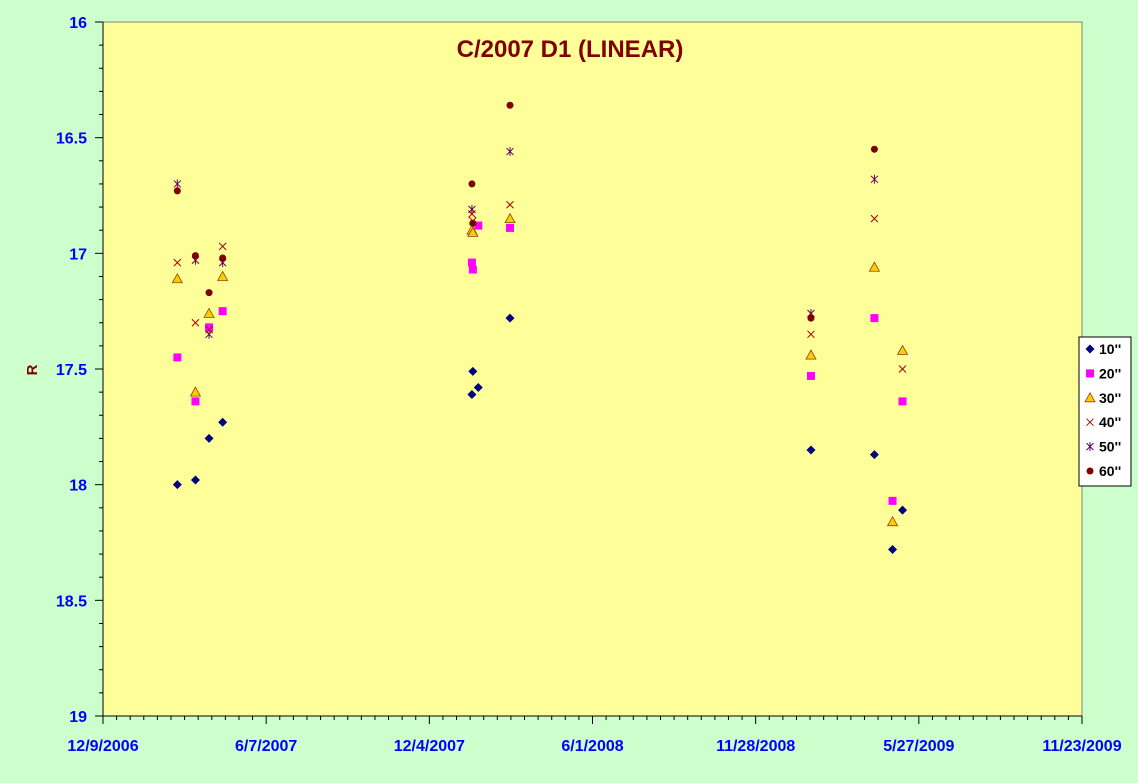 This screenshot has height=783, width=1138. What do you see at coordinates (755, 746) in the screenshot?
I see `x-tick-label: 11/28/2008` at bounding box center [755, 746].